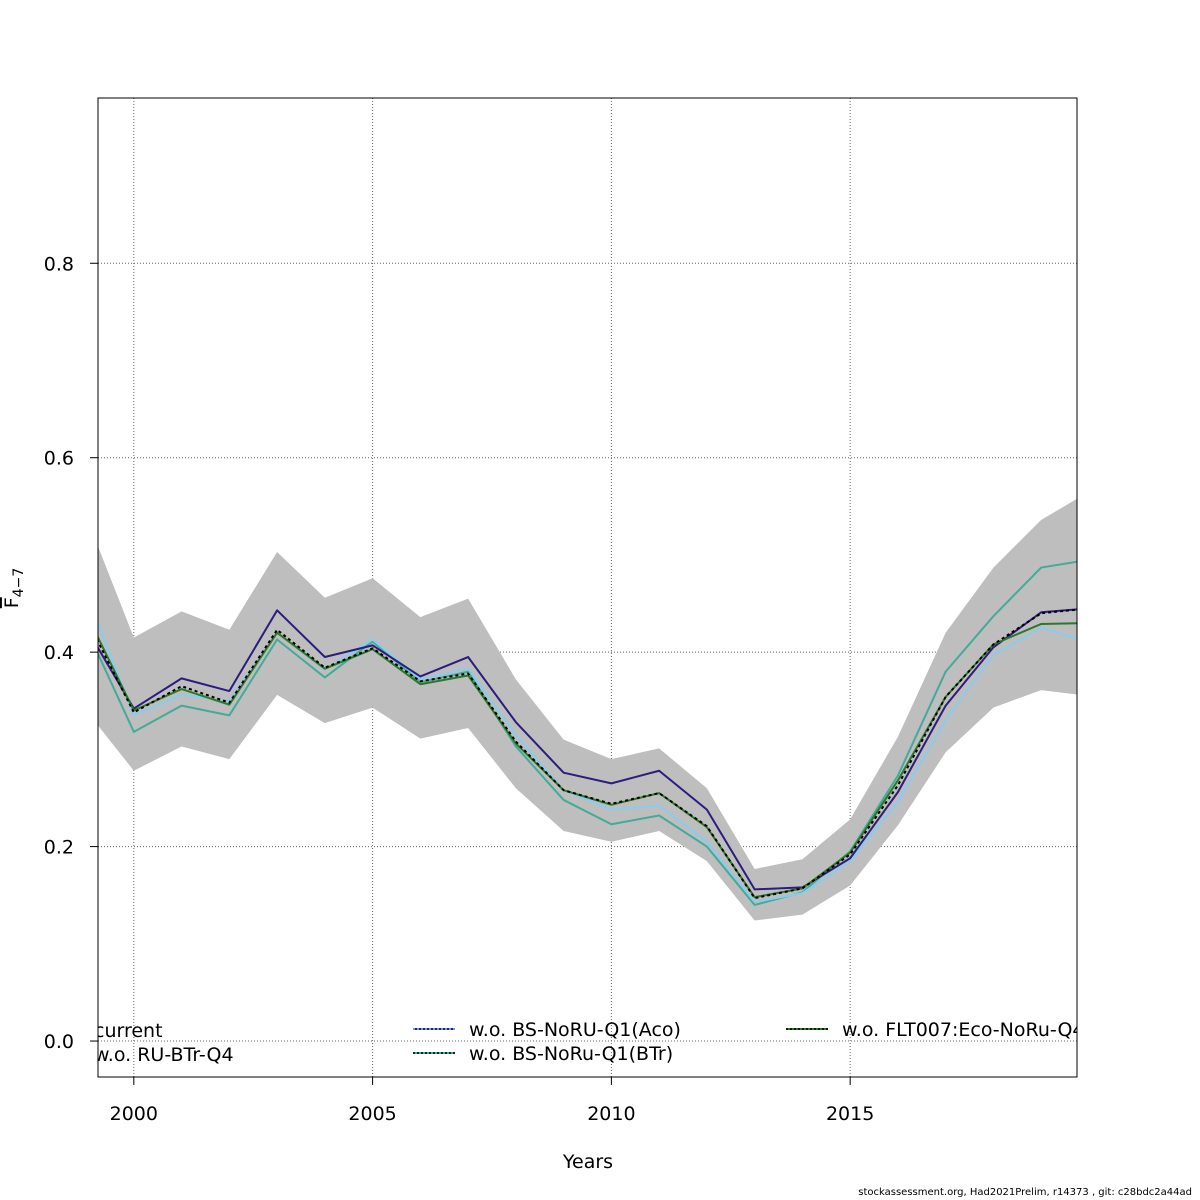 The width and height of the screenshot is (1200, 1200). What do you see at coordinates (164, 1055) in the screenshot?
I see `legend-label: w.o. RU-BTr-Q4` at bounding box center [164, 1055].